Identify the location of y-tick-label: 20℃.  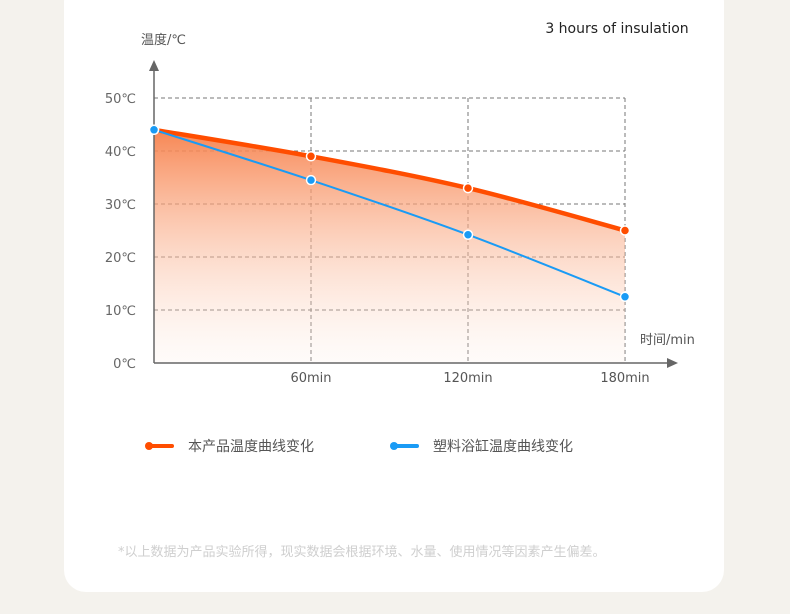
(120, 258).